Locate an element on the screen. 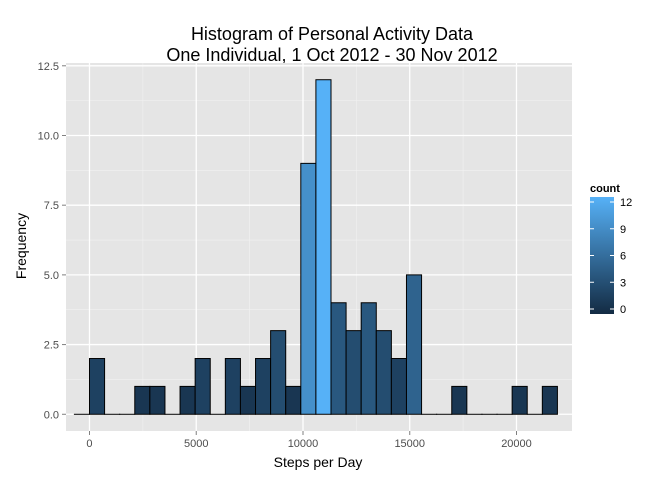  legend: count 0 3 6 9 12 is located at coordinates (611, 249).